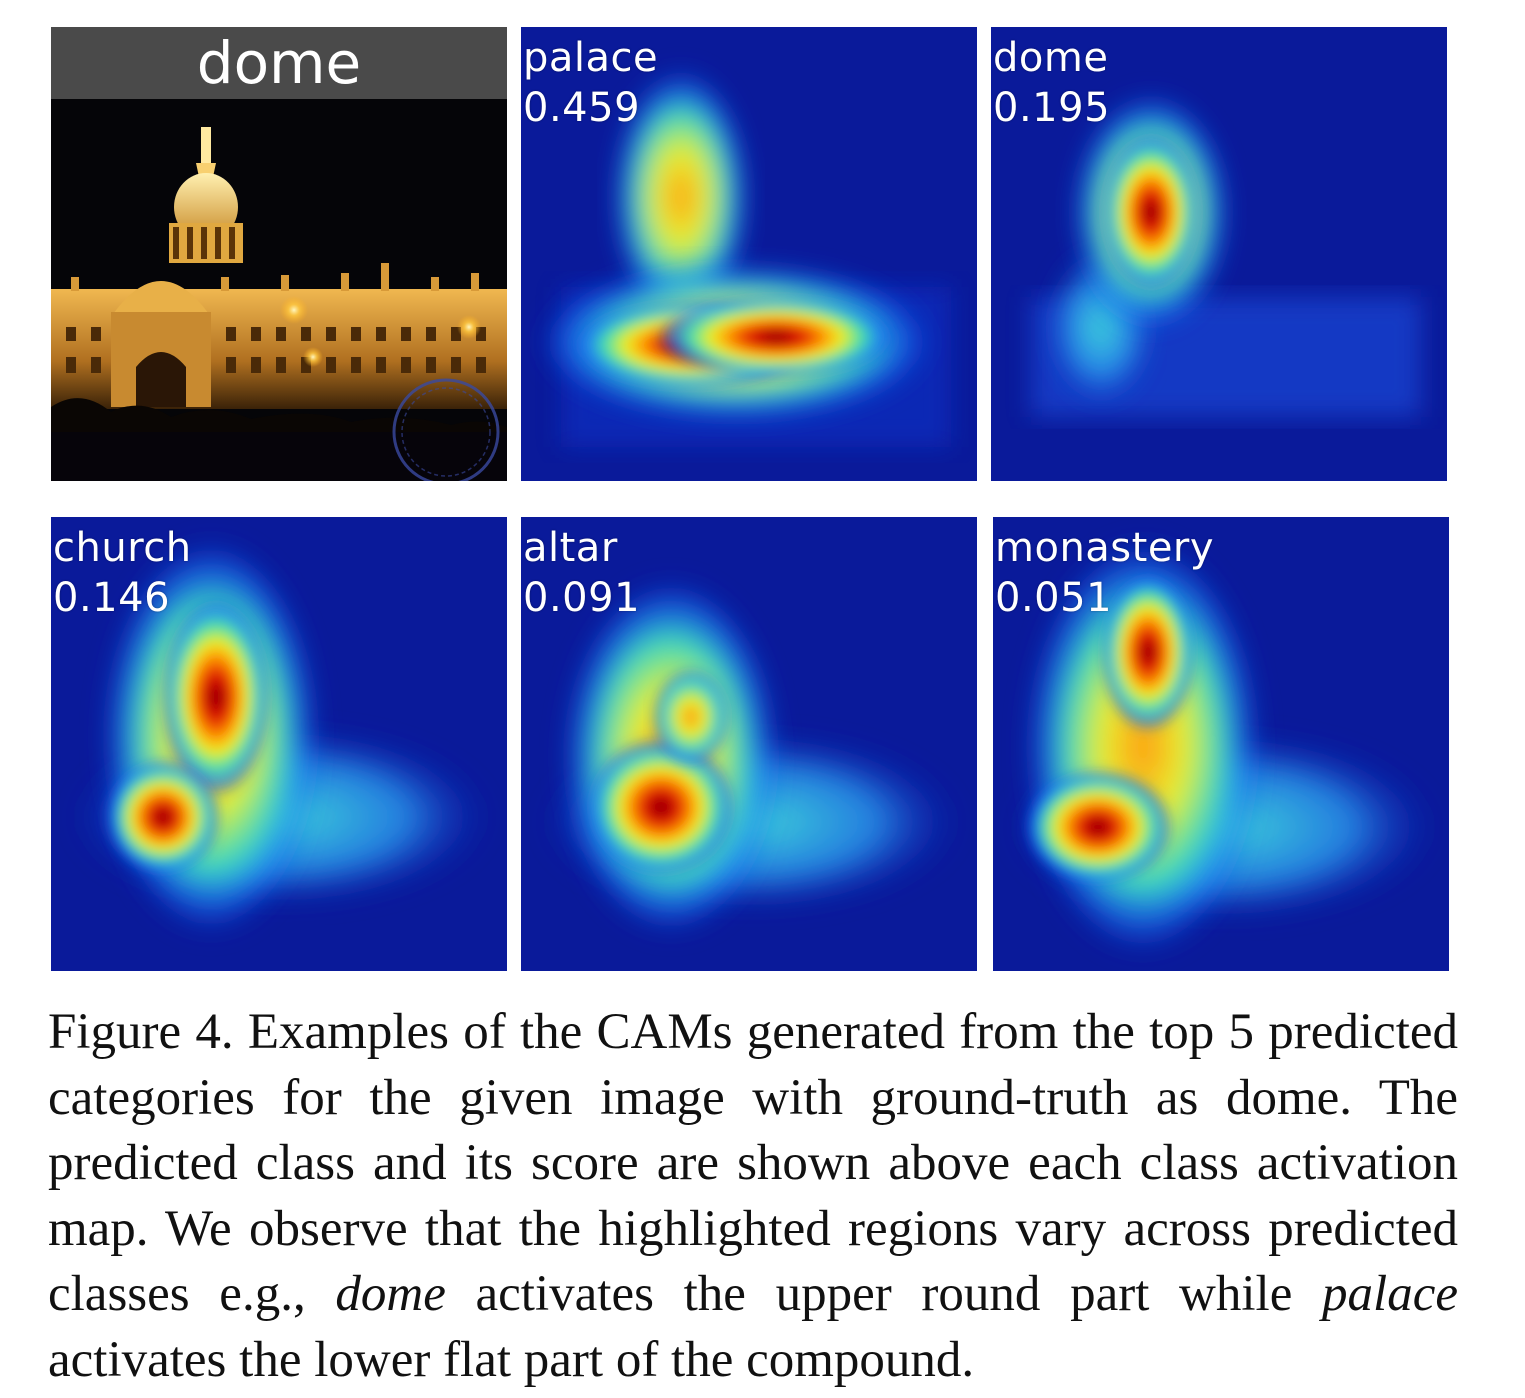 This screenshot has height=1398, width=1525. What do you see at coordinates (122, 548) in the screenshot?
I see `cam-class-label: church` at bounding box center [122, 548].